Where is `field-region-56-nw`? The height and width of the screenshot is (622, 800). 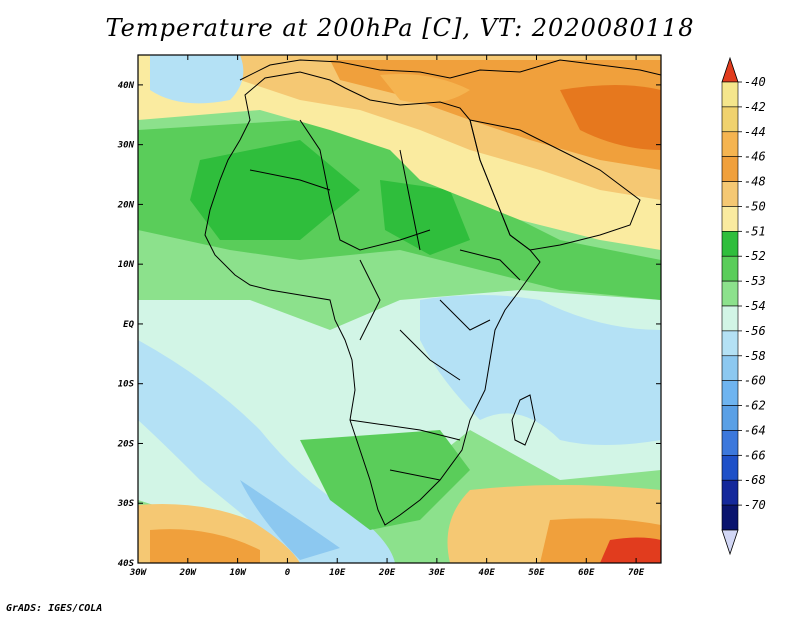
field-region-56-nw is located at coordinates (197, 79).